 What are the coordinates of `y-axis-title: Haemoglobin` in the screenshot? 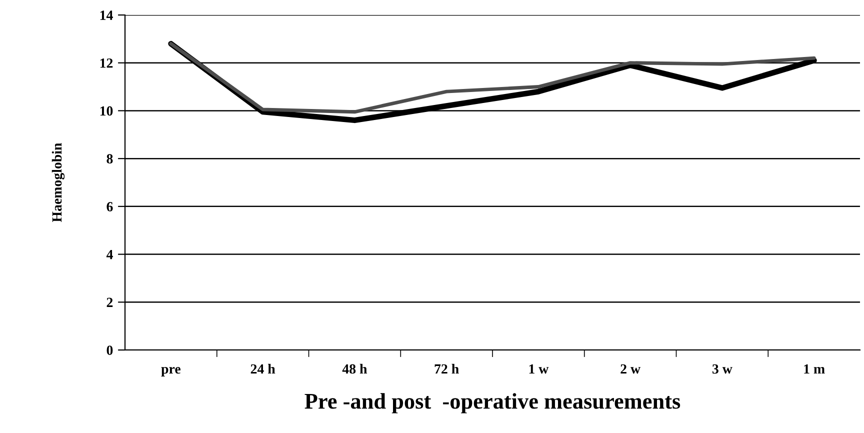 It's located at (58, 182).